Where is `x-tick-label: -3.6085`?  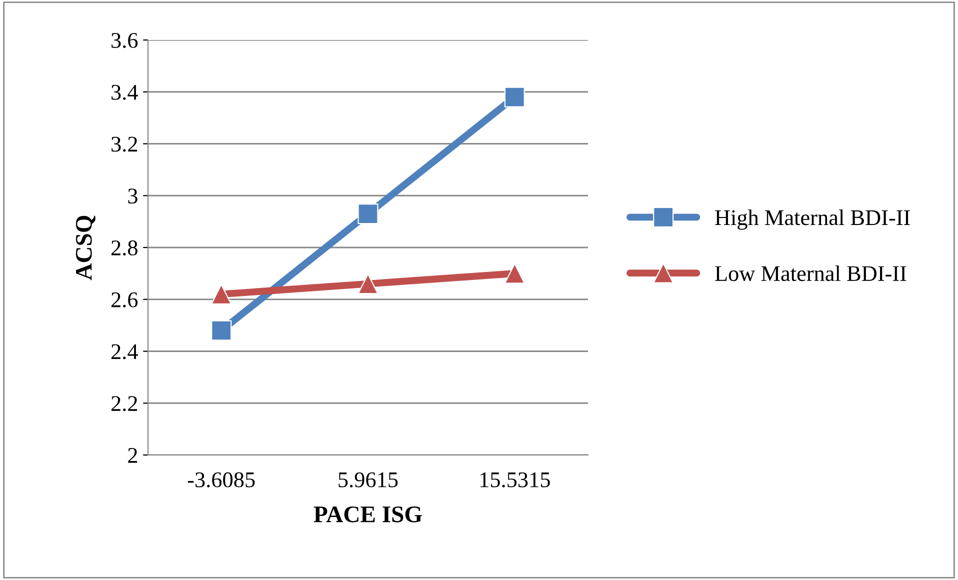
x-tick-label: -3.6085 is located at coordinates (221, 480).